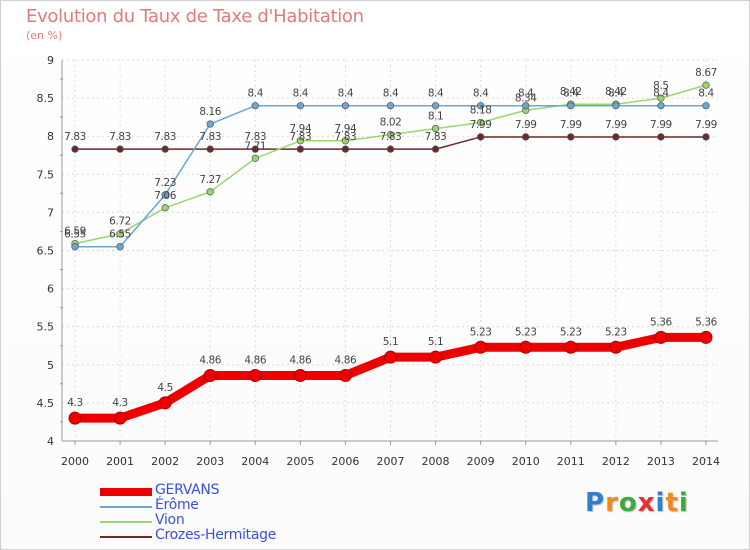  Describe the element at coordinates (170, 520) in the screenshot. I see `legend-label-vion: Vion` at that location.